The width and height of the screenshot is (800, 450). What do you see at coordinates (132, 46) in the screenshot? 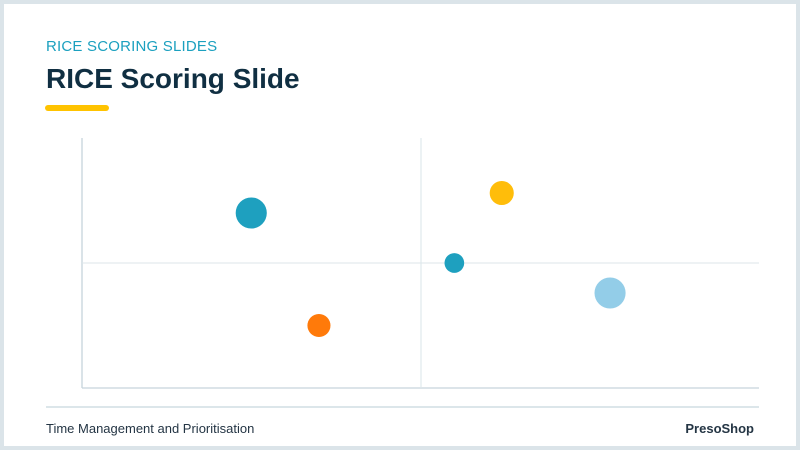
I see `slide-eyebrow: RICE SCORING SLIDES` at bounding box center [132, 46].